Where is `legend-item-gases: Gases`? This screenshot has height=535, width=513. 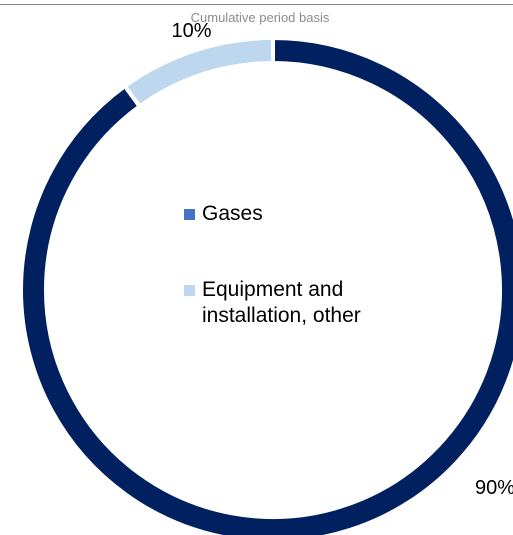 legend-item-gases: Gases is located at coordinates (284, 214).